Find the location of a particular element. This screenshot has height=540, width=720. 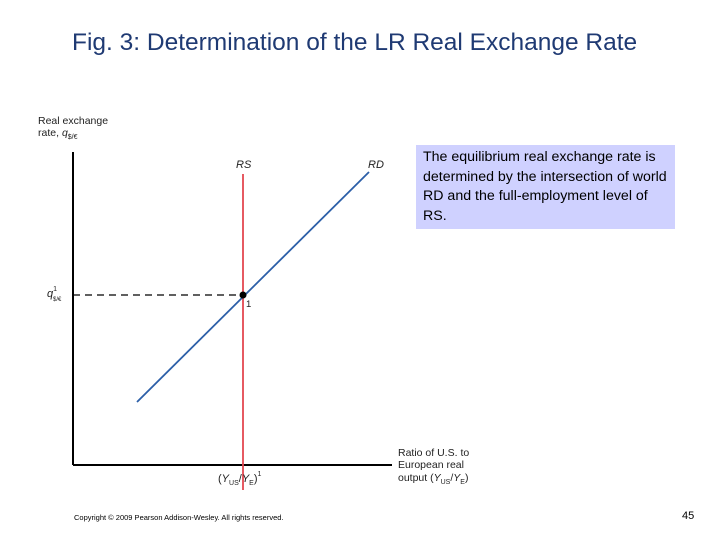

rs-label: RS is located at coordinates (244, 165).